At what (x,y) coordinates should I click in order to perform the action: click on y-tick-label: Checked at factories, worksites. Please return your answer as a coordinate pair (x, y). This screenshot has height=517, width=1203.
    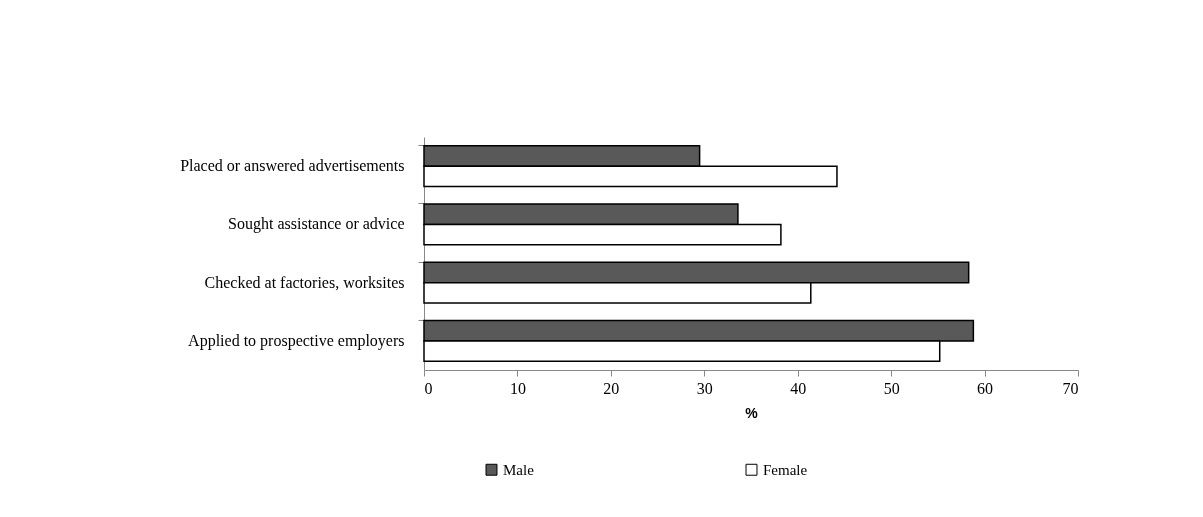
    Looking at the image, I should click on (304, 282).